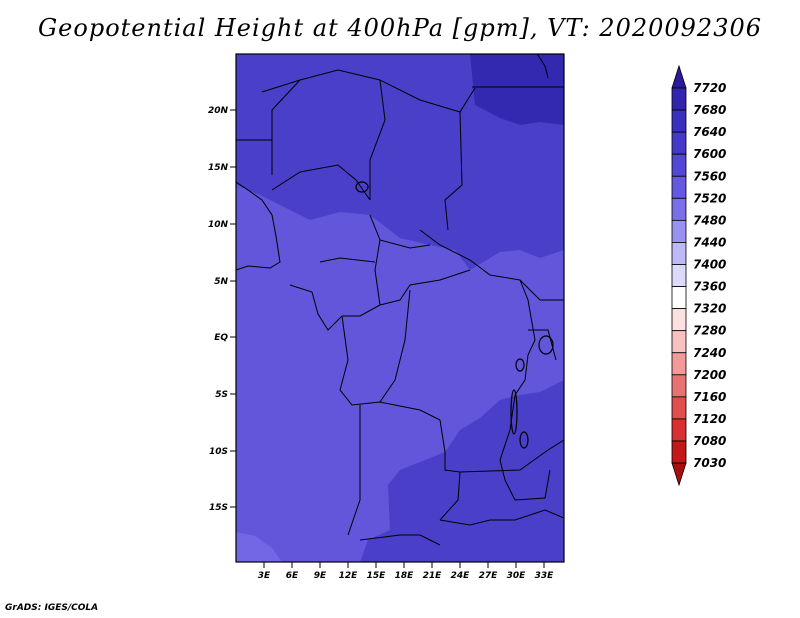 The width and height of the screenshot is (800, 618). Describe the element at coordinates (709, 287) in the screenshot. I see `legend-level-label: 7360` at that location.